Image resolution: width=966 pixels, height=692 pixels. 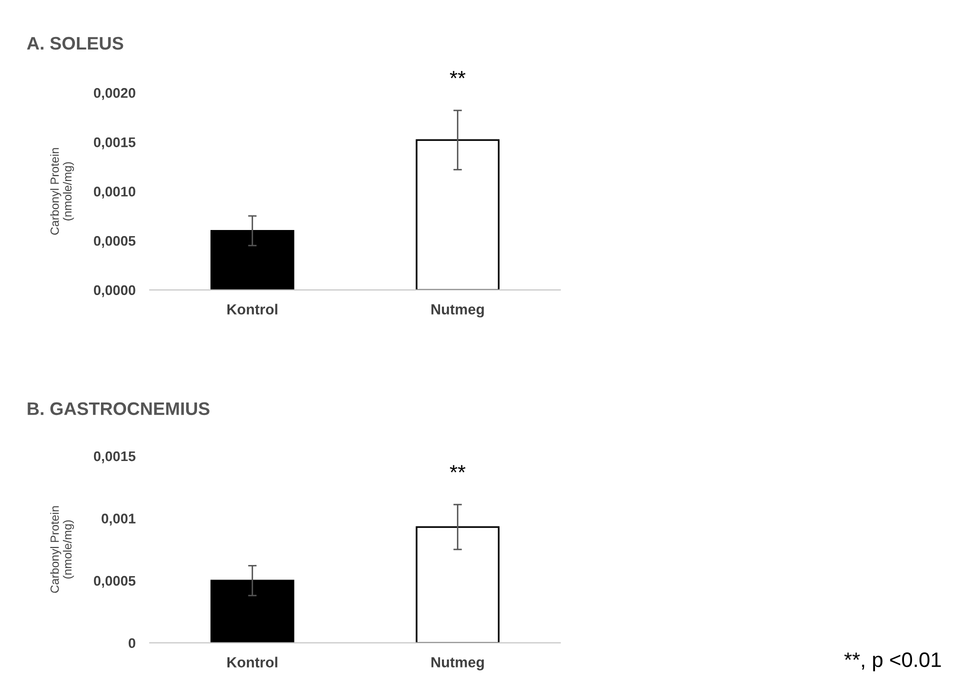 I want to click on y-tick-label: 0,0010, so click(x=115, y=192).